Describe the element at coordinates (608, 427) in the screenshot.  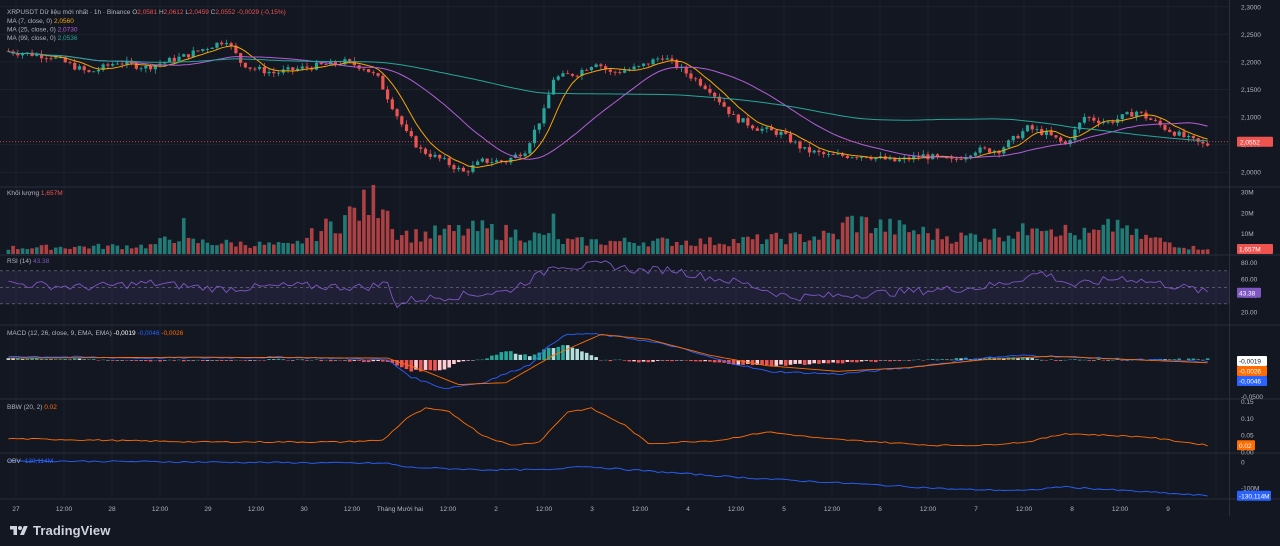
I see `bbw-pane` at that location.